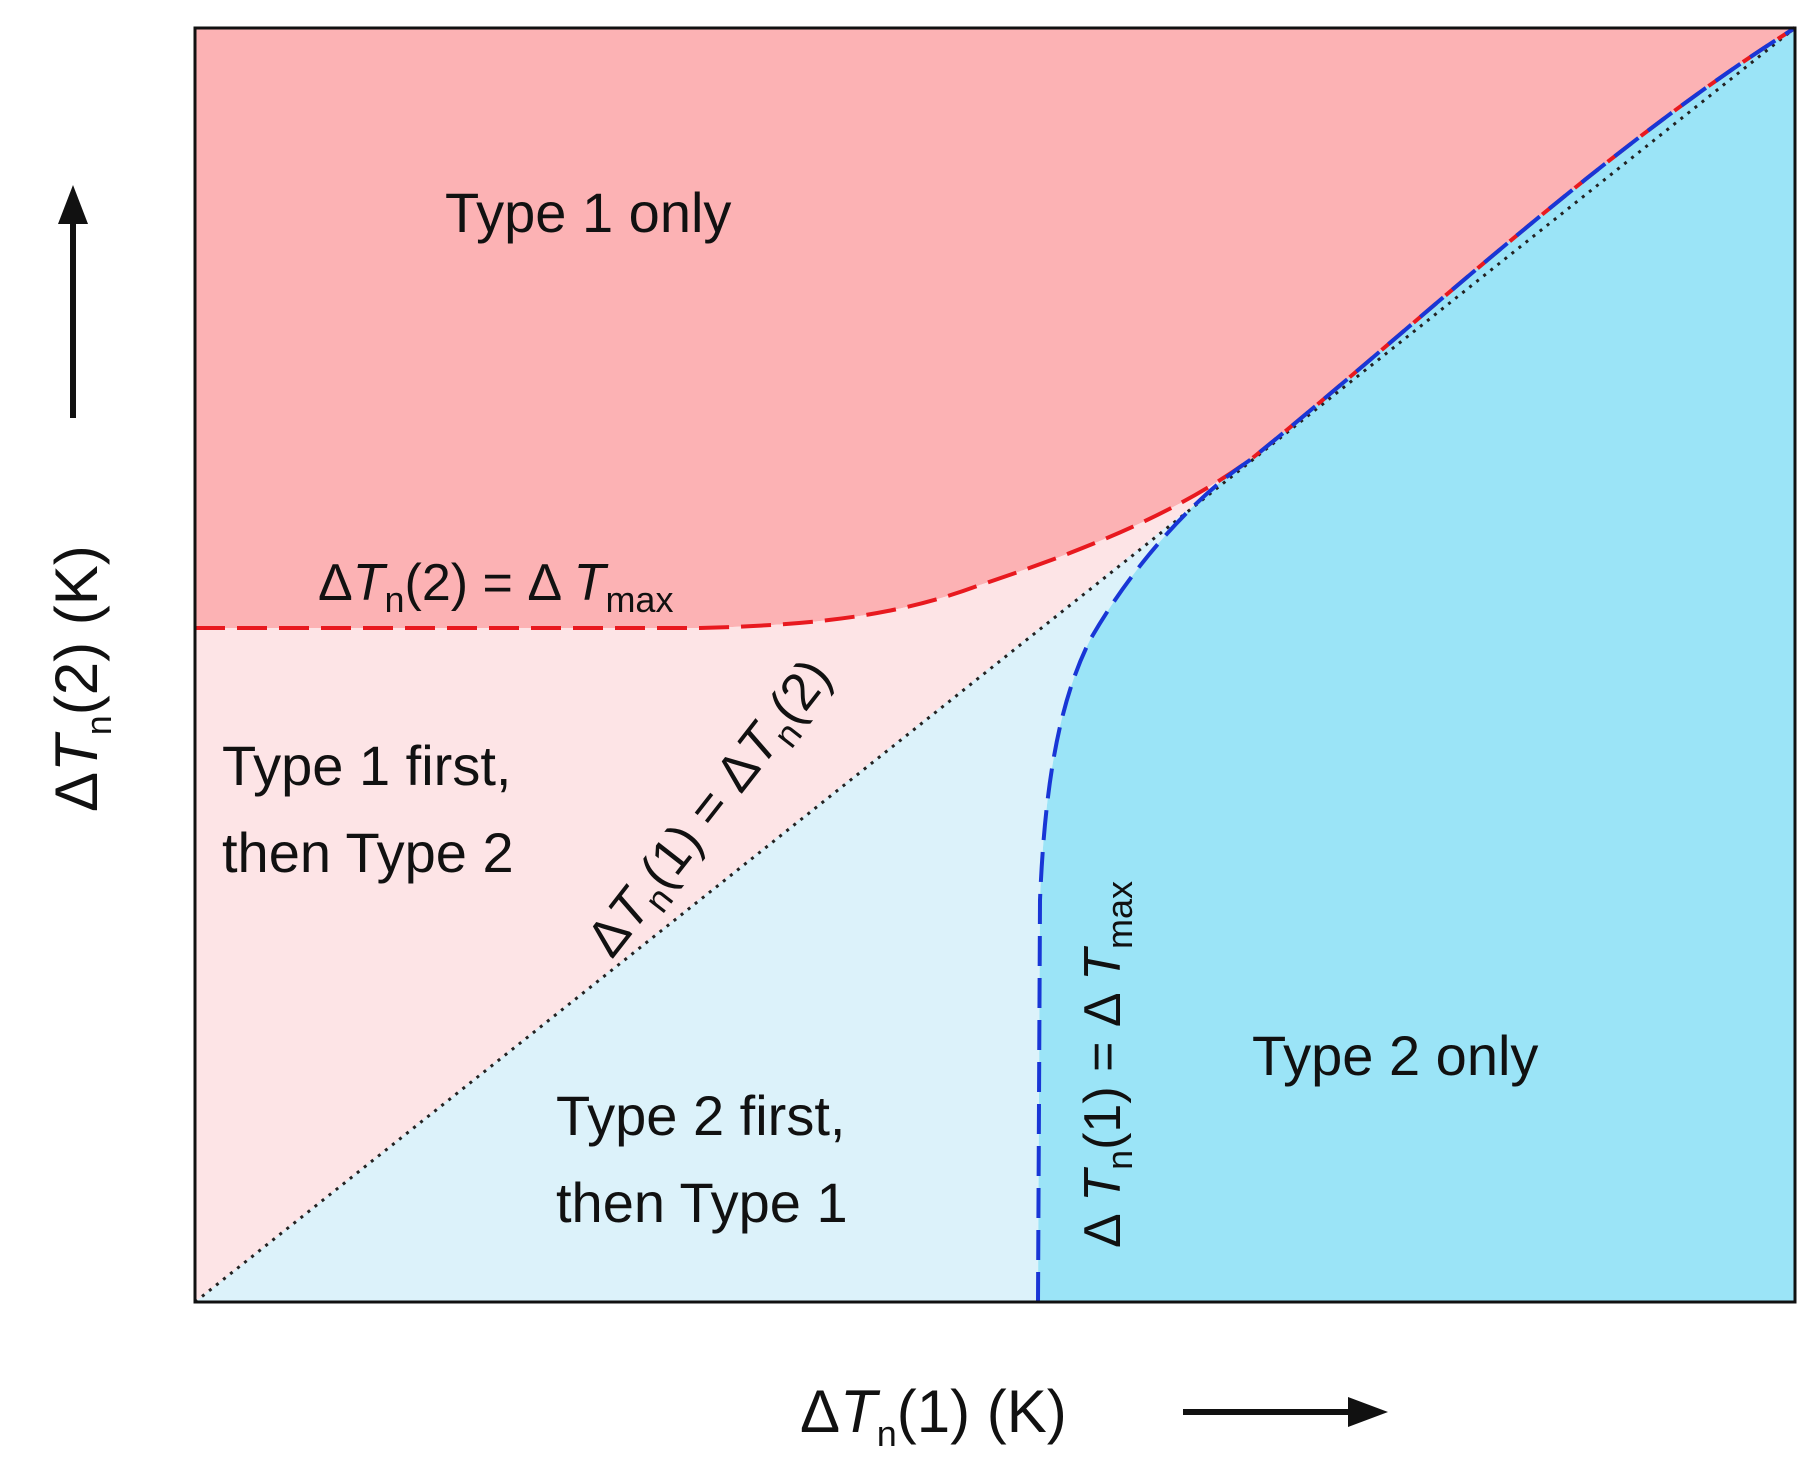 This screenshot has width=1816, height=1473. Describe the element at coordinates (495, 587) in the screenshot. I see `red-boundary-label: ΔTn(2) = Δ Tmax` at that location.